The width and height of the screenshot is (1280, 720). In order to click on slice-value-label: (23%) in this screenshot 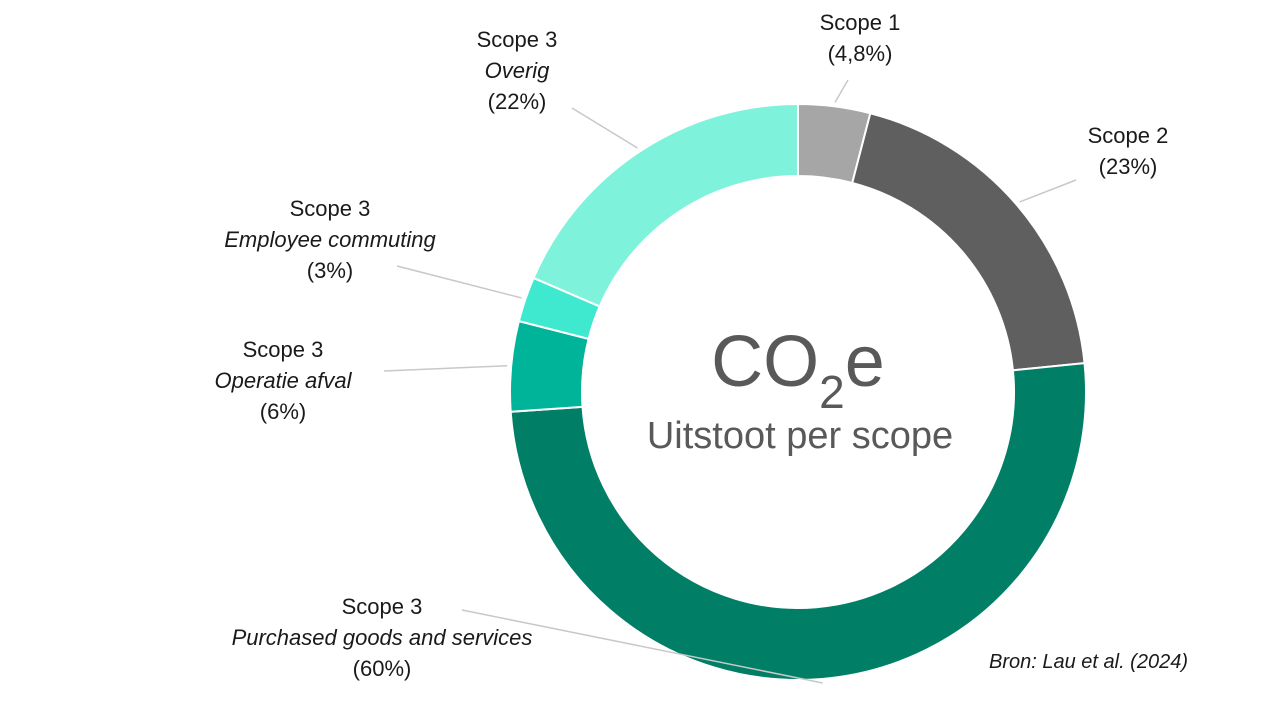, I will do `click(1128, 166)`.